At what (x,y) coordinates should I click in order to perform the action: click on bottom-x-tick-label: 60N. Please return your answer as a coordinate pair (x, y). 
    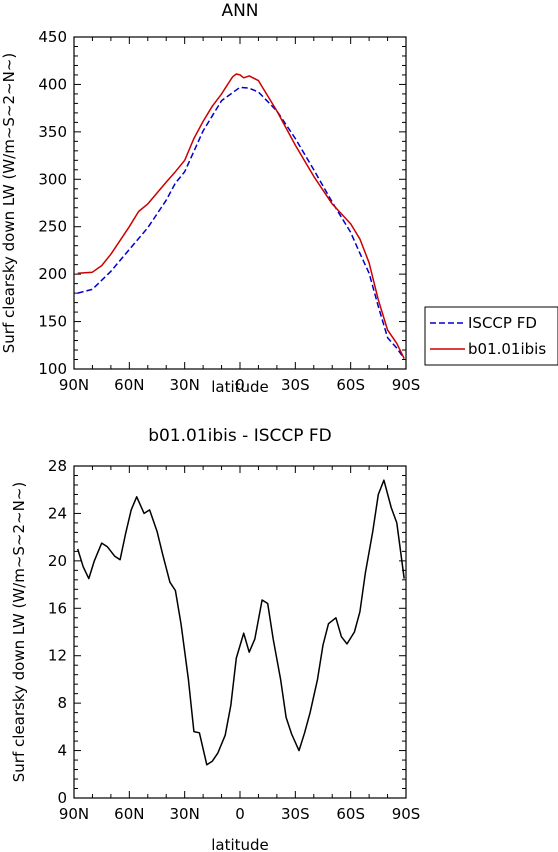
    Looking at the image, I should click on (129, 814).